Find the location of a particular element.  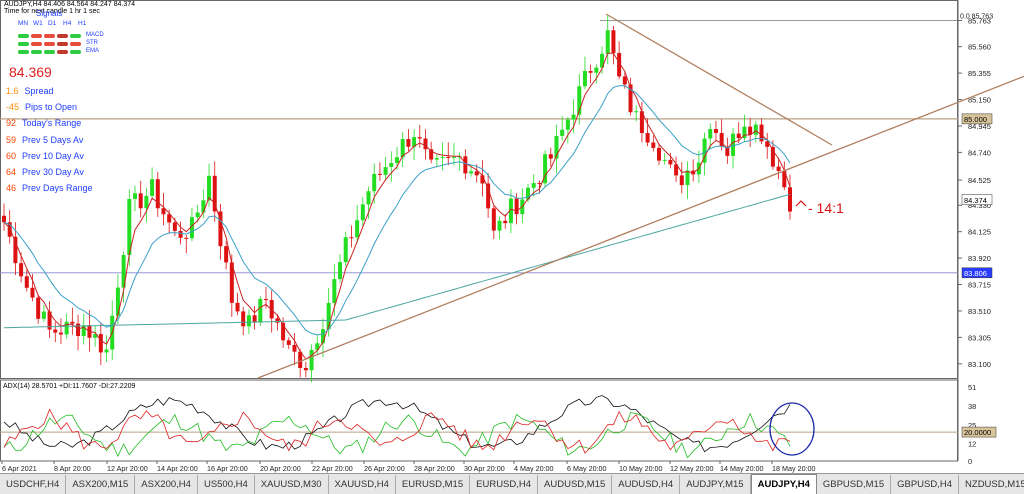

adx-tick-label: 51 is located at coordinates (972, 387).